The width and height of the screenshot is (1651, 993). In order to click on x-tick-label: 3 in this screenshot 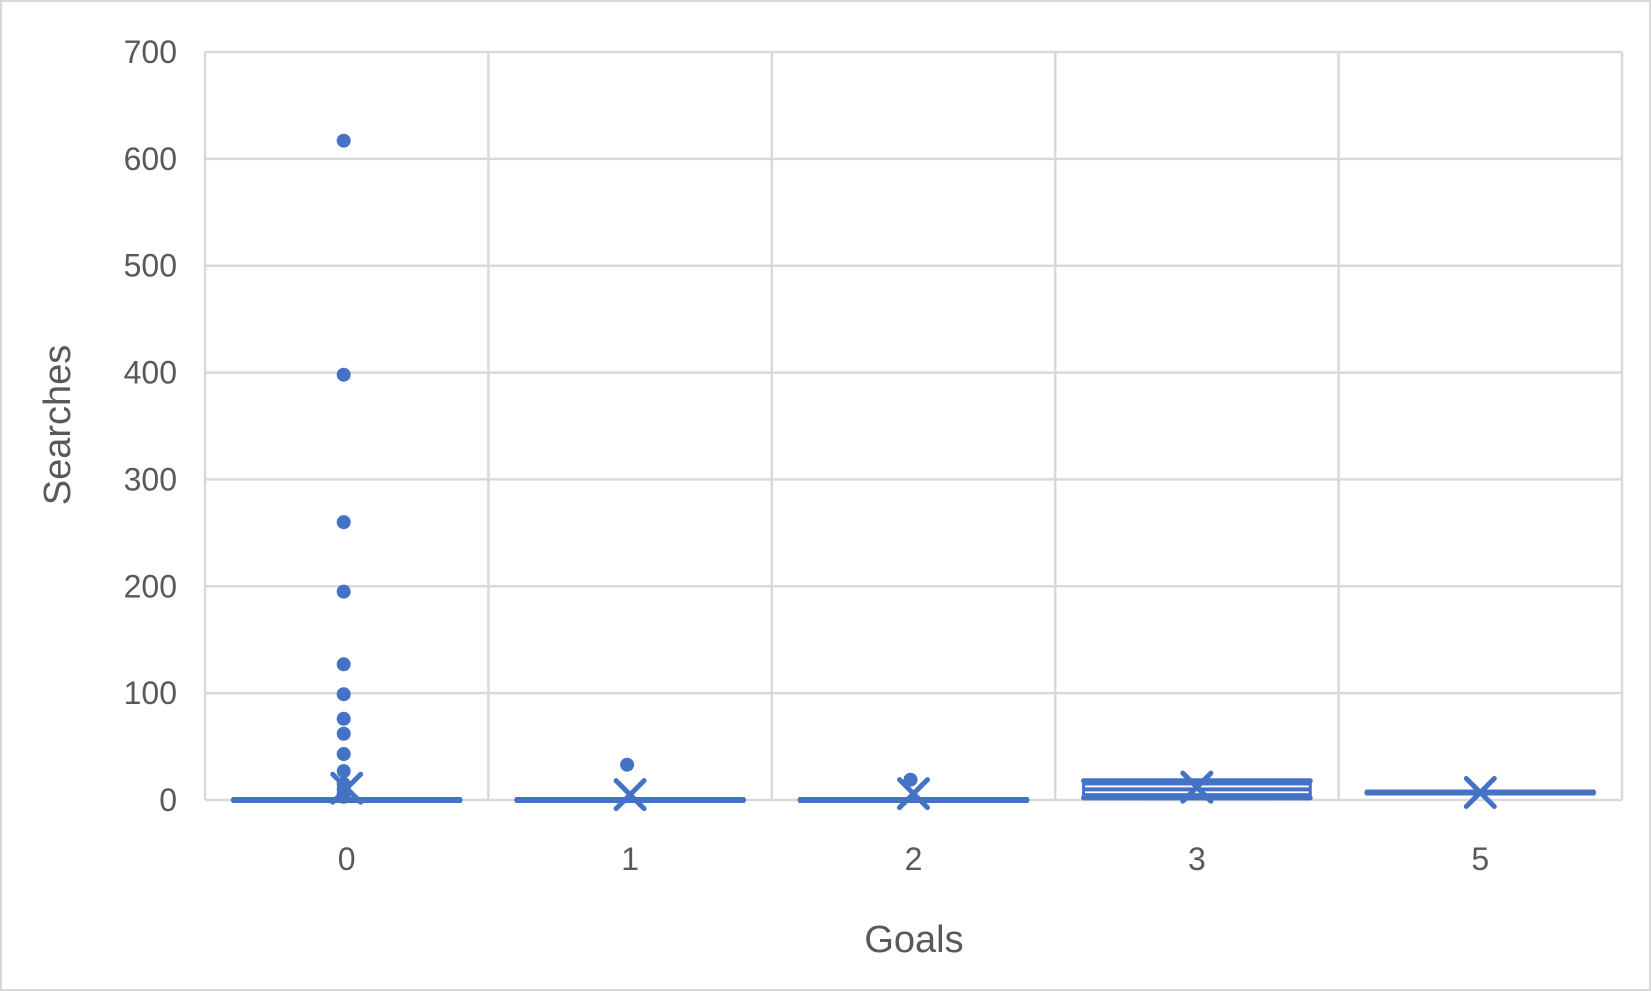, I will do `click(1197, 859)`.